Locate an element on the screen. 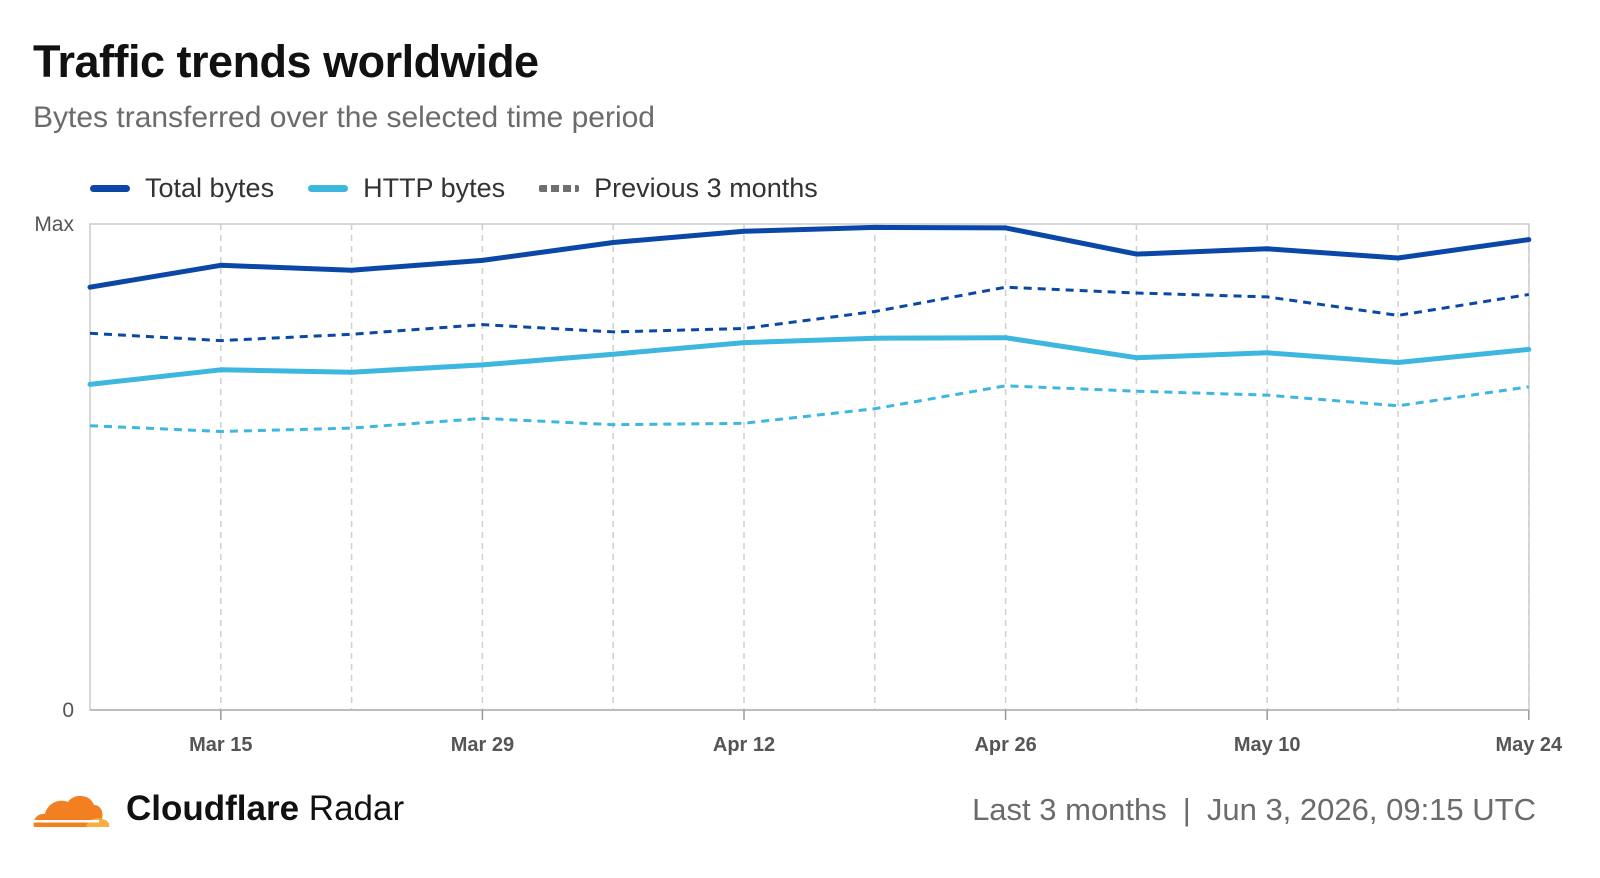 The height and width of the screenshot is (878, 1600). chart-legend: Total bytes HTTP bytes Previous 3 months is located at coordinates (471, 188).